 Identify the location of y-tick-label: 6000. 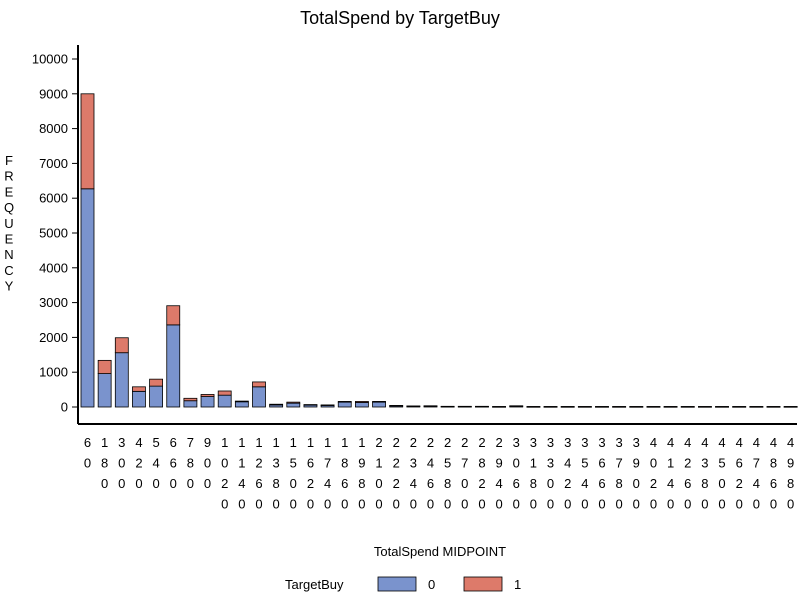
(53, 198).